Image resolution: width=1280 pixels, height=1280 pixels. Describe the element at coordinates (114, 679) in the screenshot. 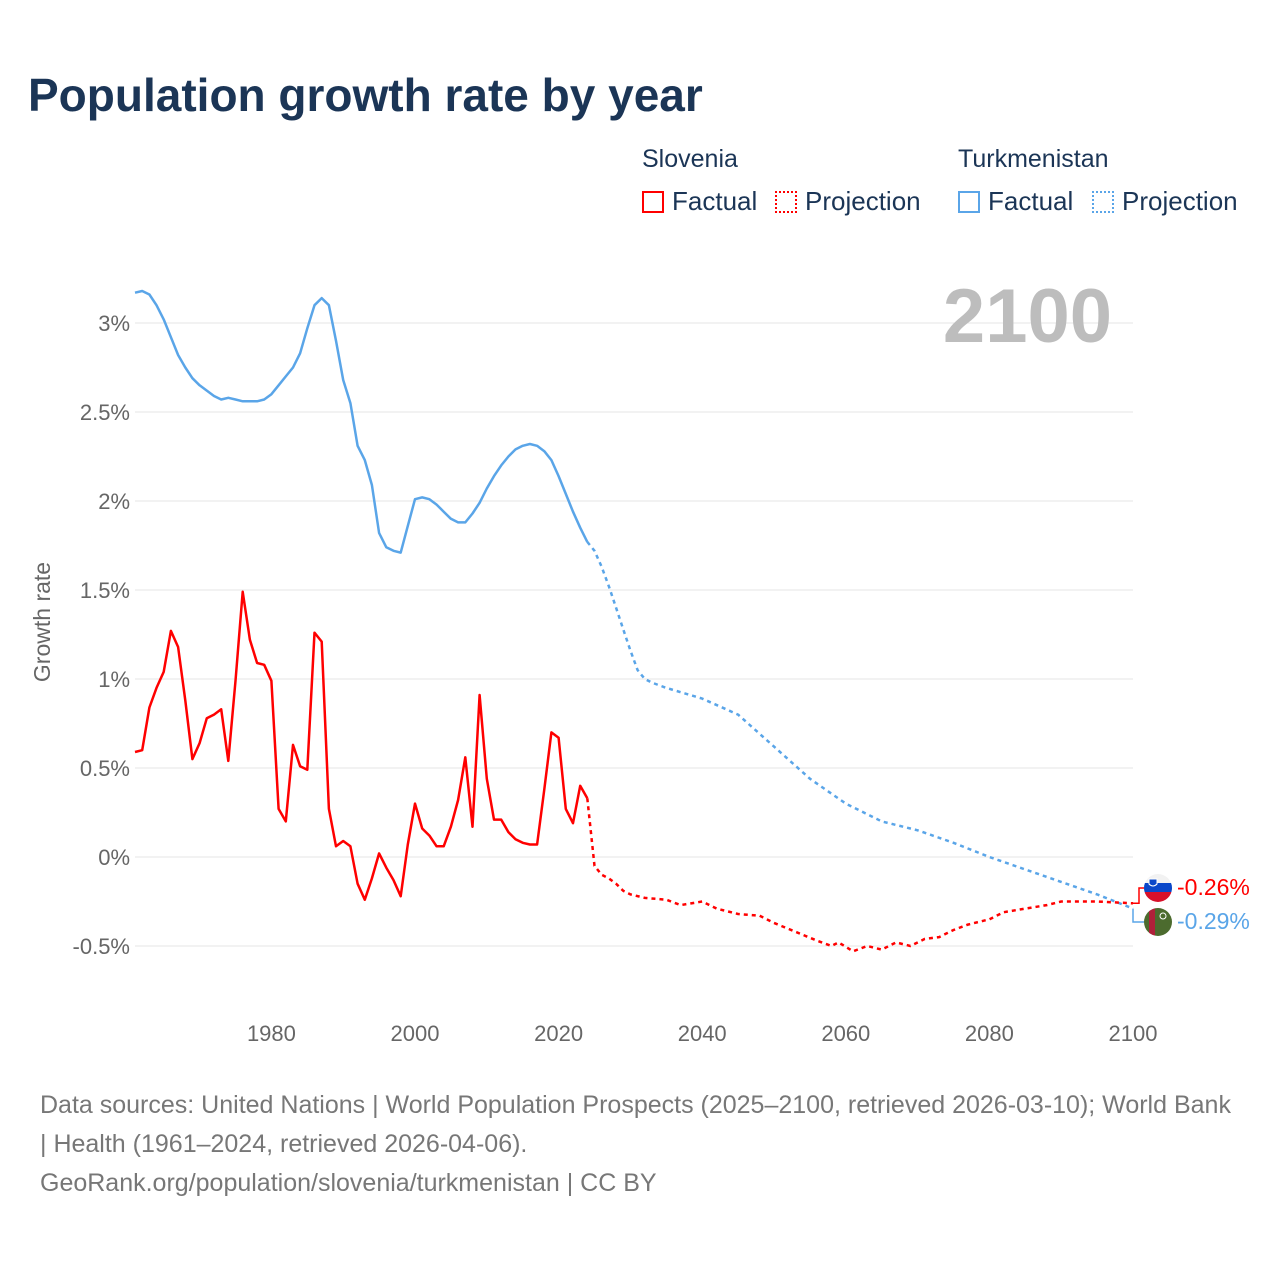

I see `y-tick-label: 1%` at that location.